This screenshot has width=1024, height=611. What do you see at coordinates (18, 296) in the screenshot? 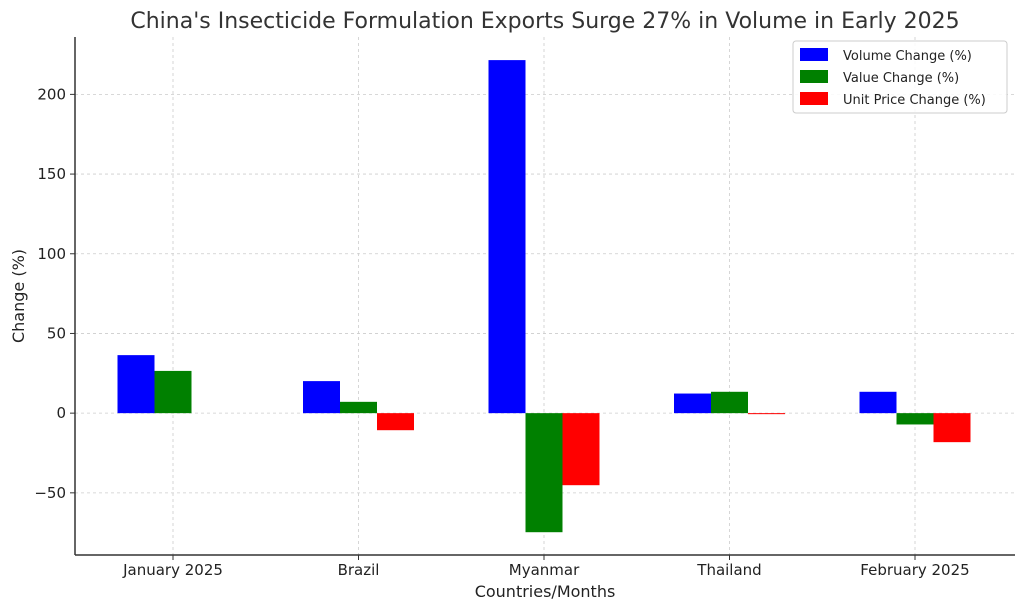
I see `y-axis-label: Change (%)` at bounding box center [18, 296].